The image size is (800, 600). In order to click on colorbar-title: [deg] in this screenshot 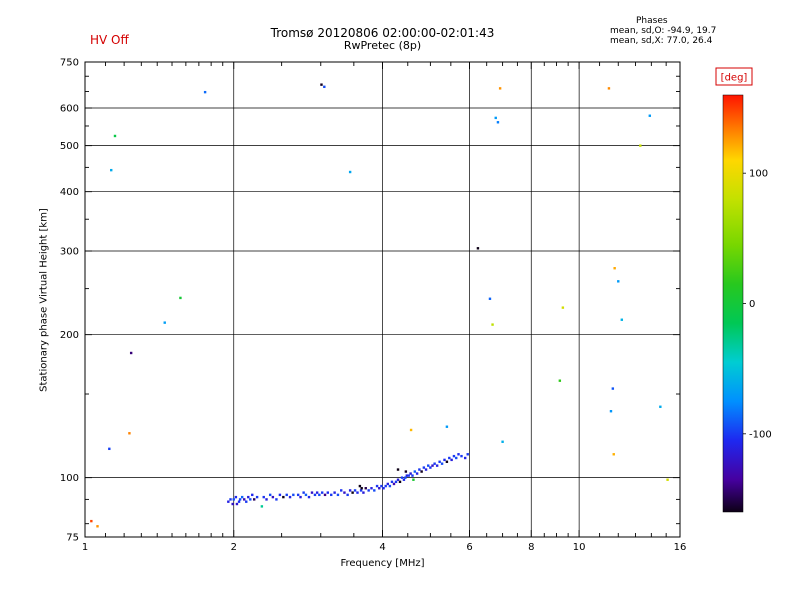, I will do `click(734, 78)`.